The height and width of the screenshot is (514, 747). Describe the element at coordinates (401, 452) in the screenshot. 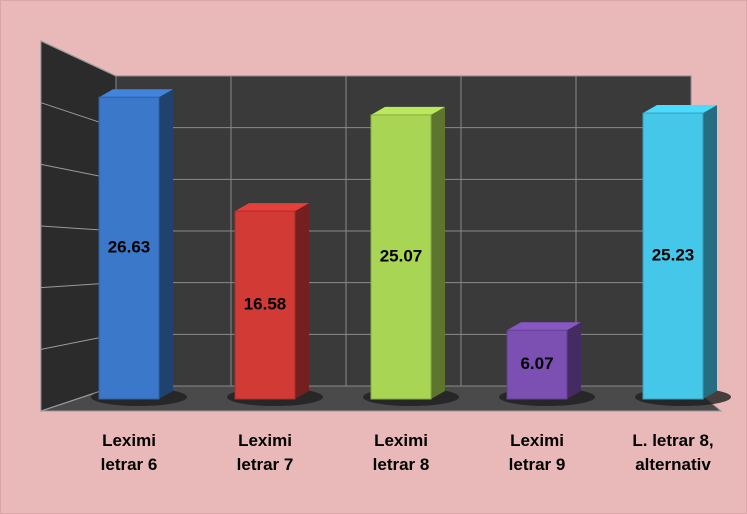

I see `category-label: Leximi letrar 8` at that location.